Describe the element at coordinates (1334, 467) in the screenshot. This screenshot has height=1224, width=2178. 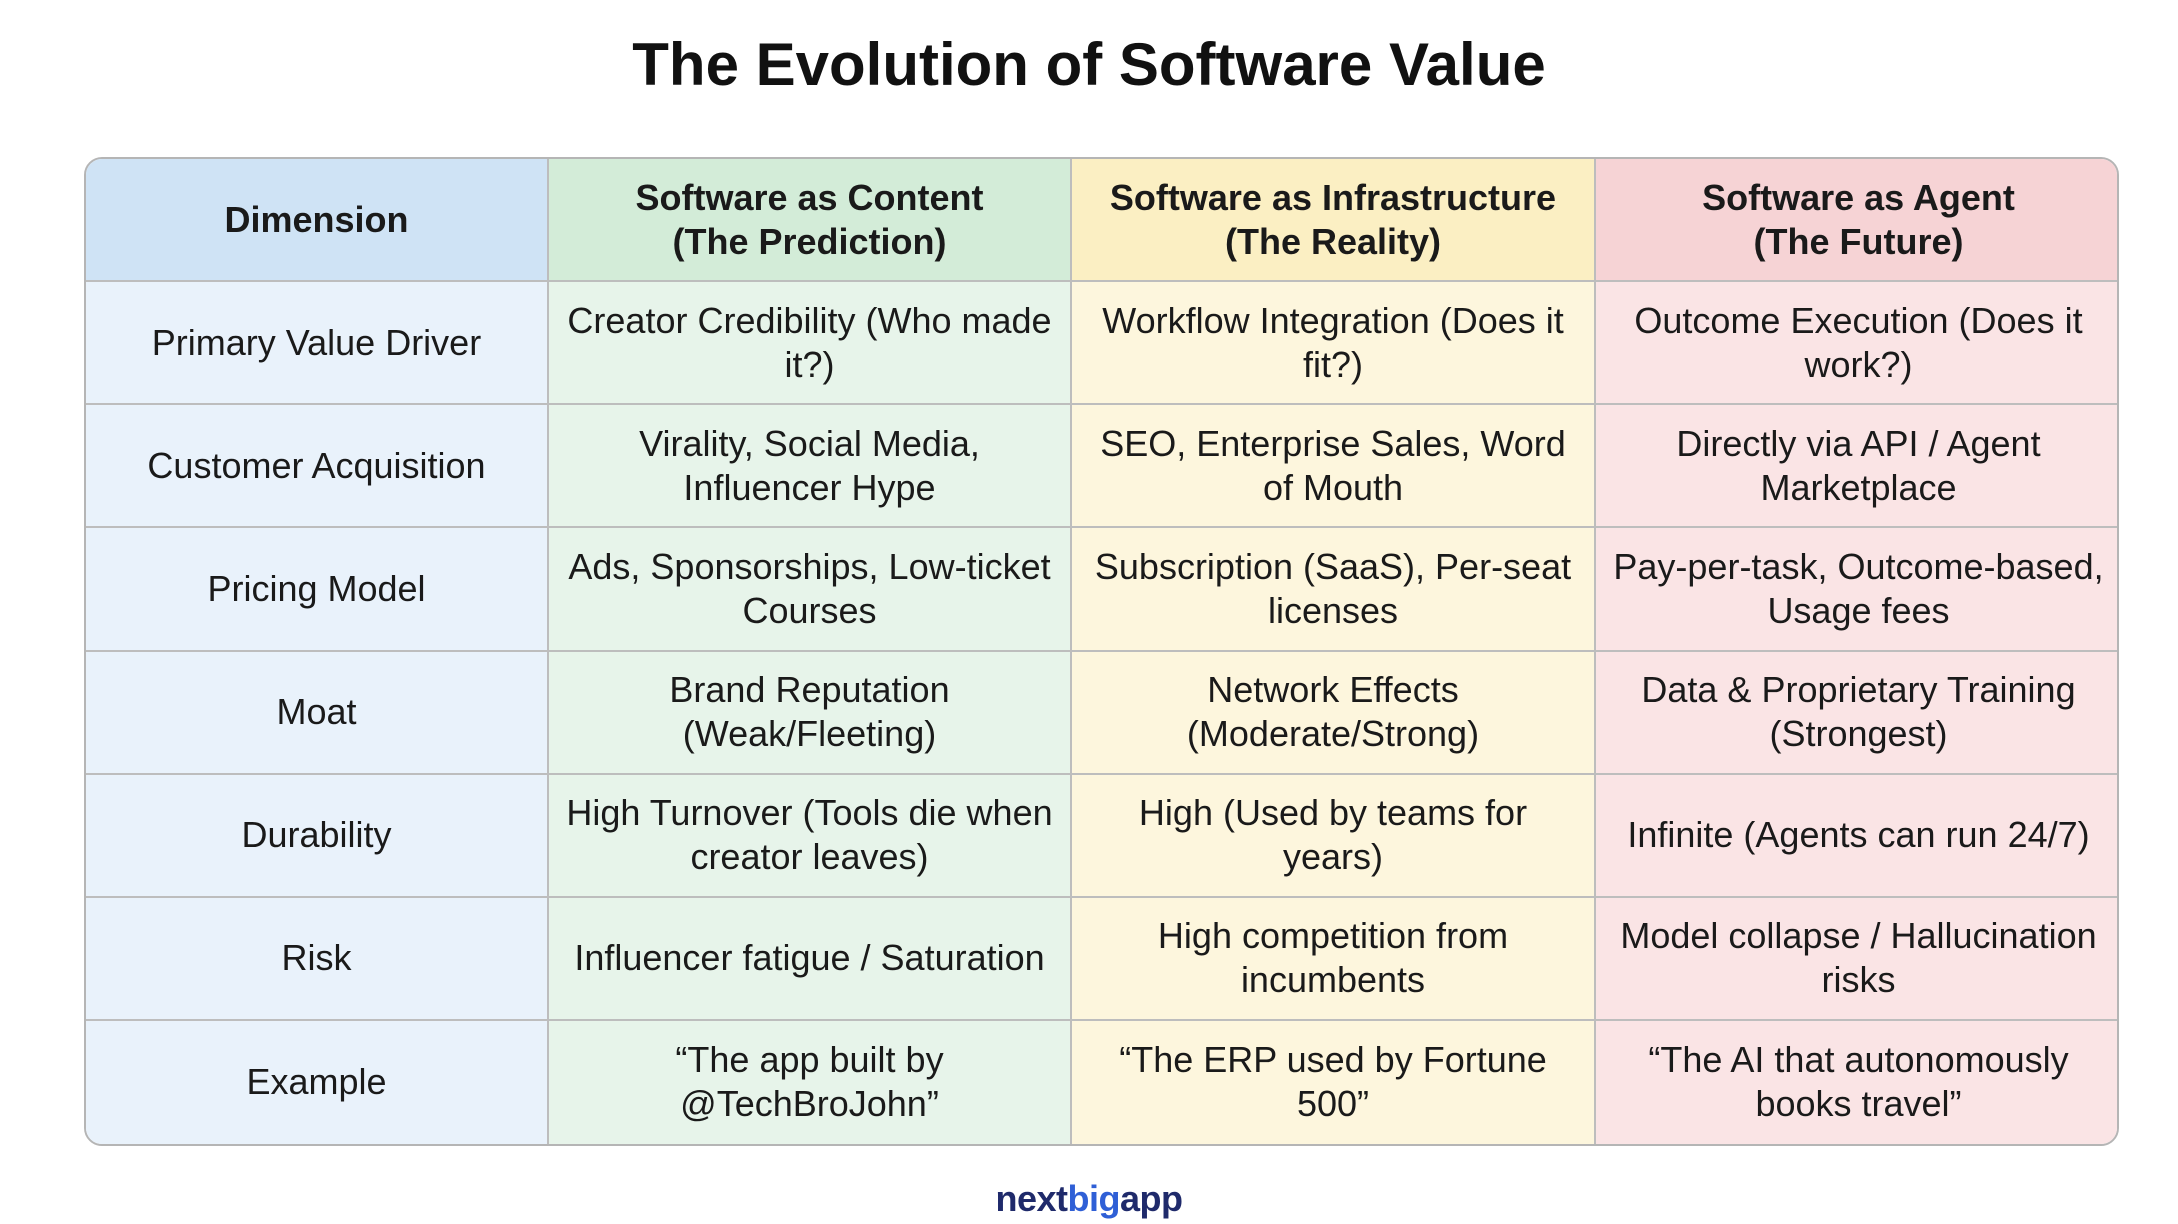
I see `table-cell: SEO, Enterprise Sales, Word of Mouth` at that location.